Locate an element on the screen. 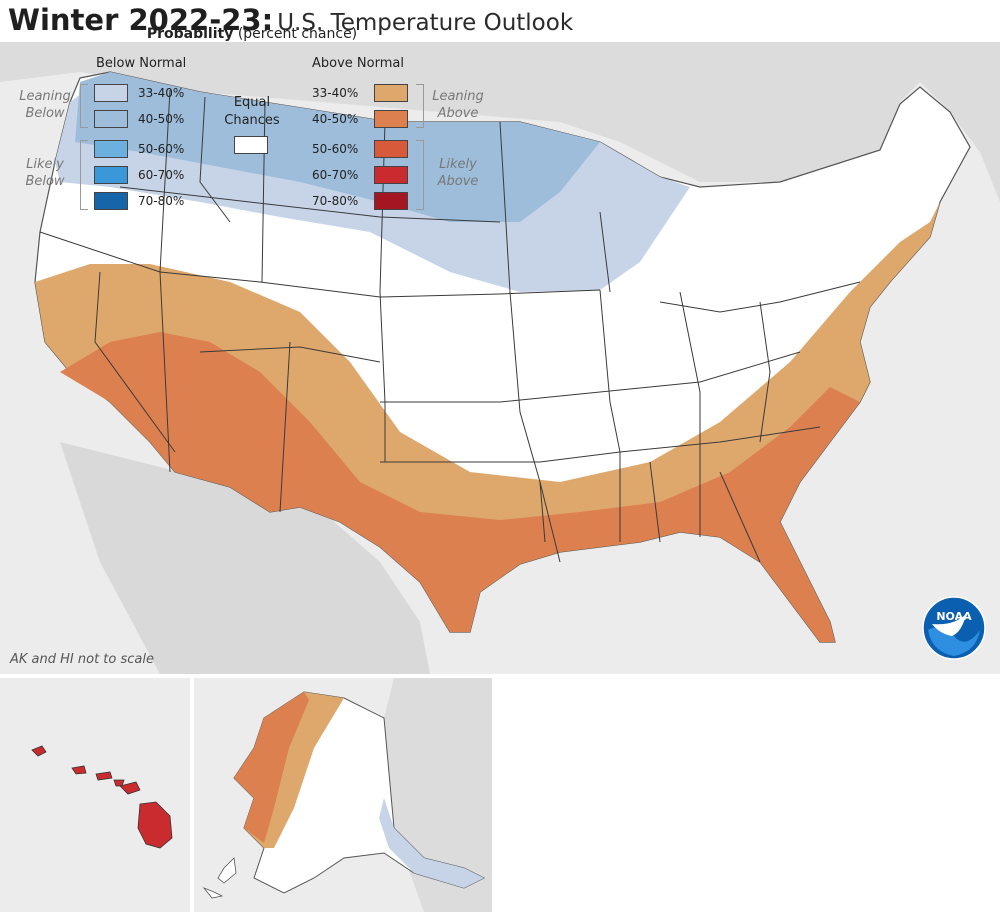 The width and height of the screenshot is (1000, 912). swatch-label-above-50-60: 50-60% is located at coordinates (335, 149).